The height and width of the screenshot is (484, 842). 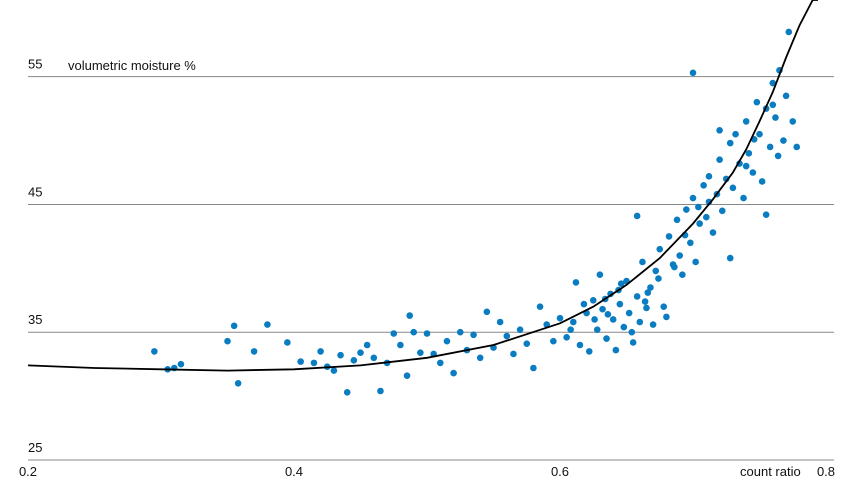 What do you see at coordinates (35, 64) in the screenshot?
I see `y-tick-label: 55` at bounding box center [35, 64].